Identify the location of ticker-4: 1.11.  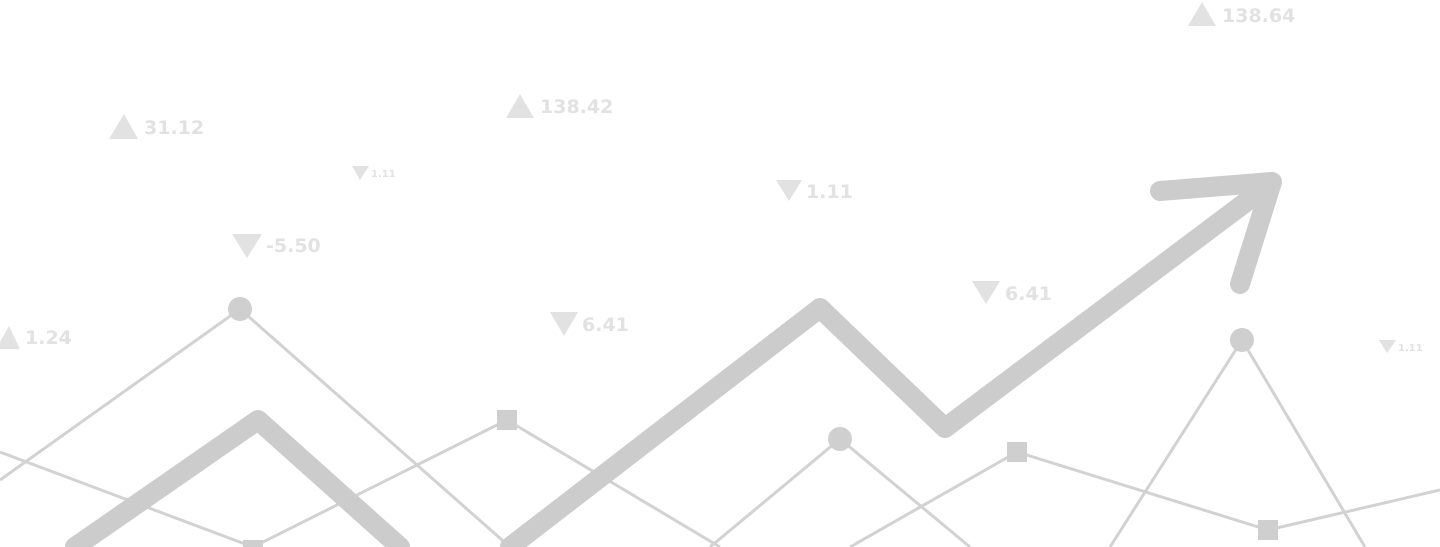
(374, 173).